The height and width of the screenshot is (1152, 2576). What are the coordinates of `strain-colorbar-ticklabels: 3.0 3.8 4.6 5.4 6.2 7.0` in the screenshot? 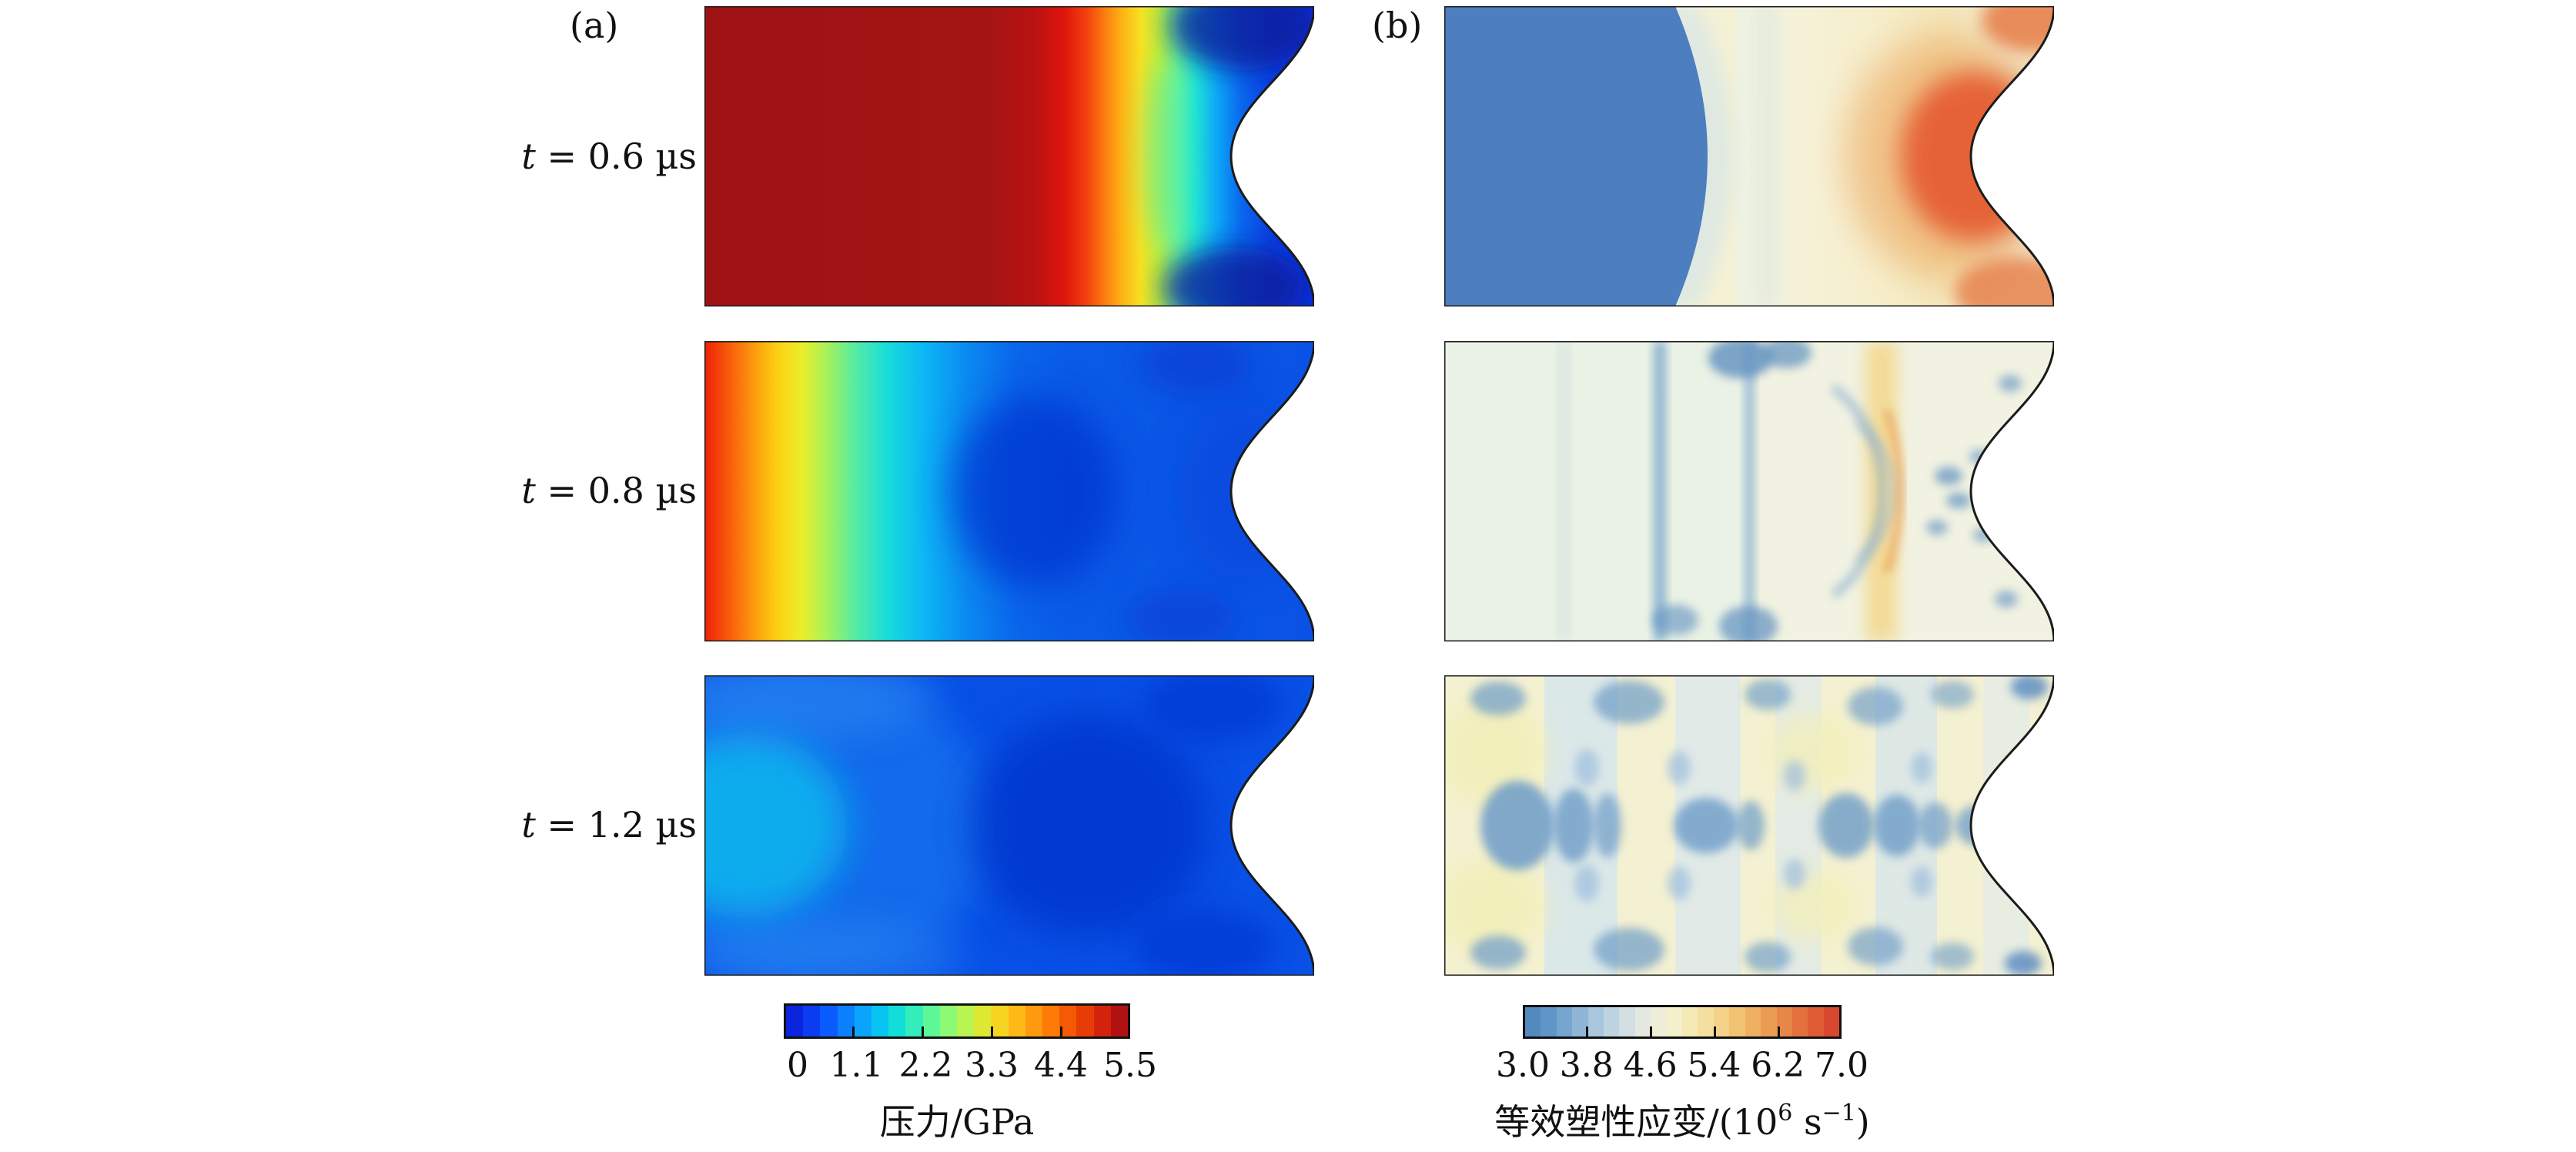 It's located at (1682, 1065).